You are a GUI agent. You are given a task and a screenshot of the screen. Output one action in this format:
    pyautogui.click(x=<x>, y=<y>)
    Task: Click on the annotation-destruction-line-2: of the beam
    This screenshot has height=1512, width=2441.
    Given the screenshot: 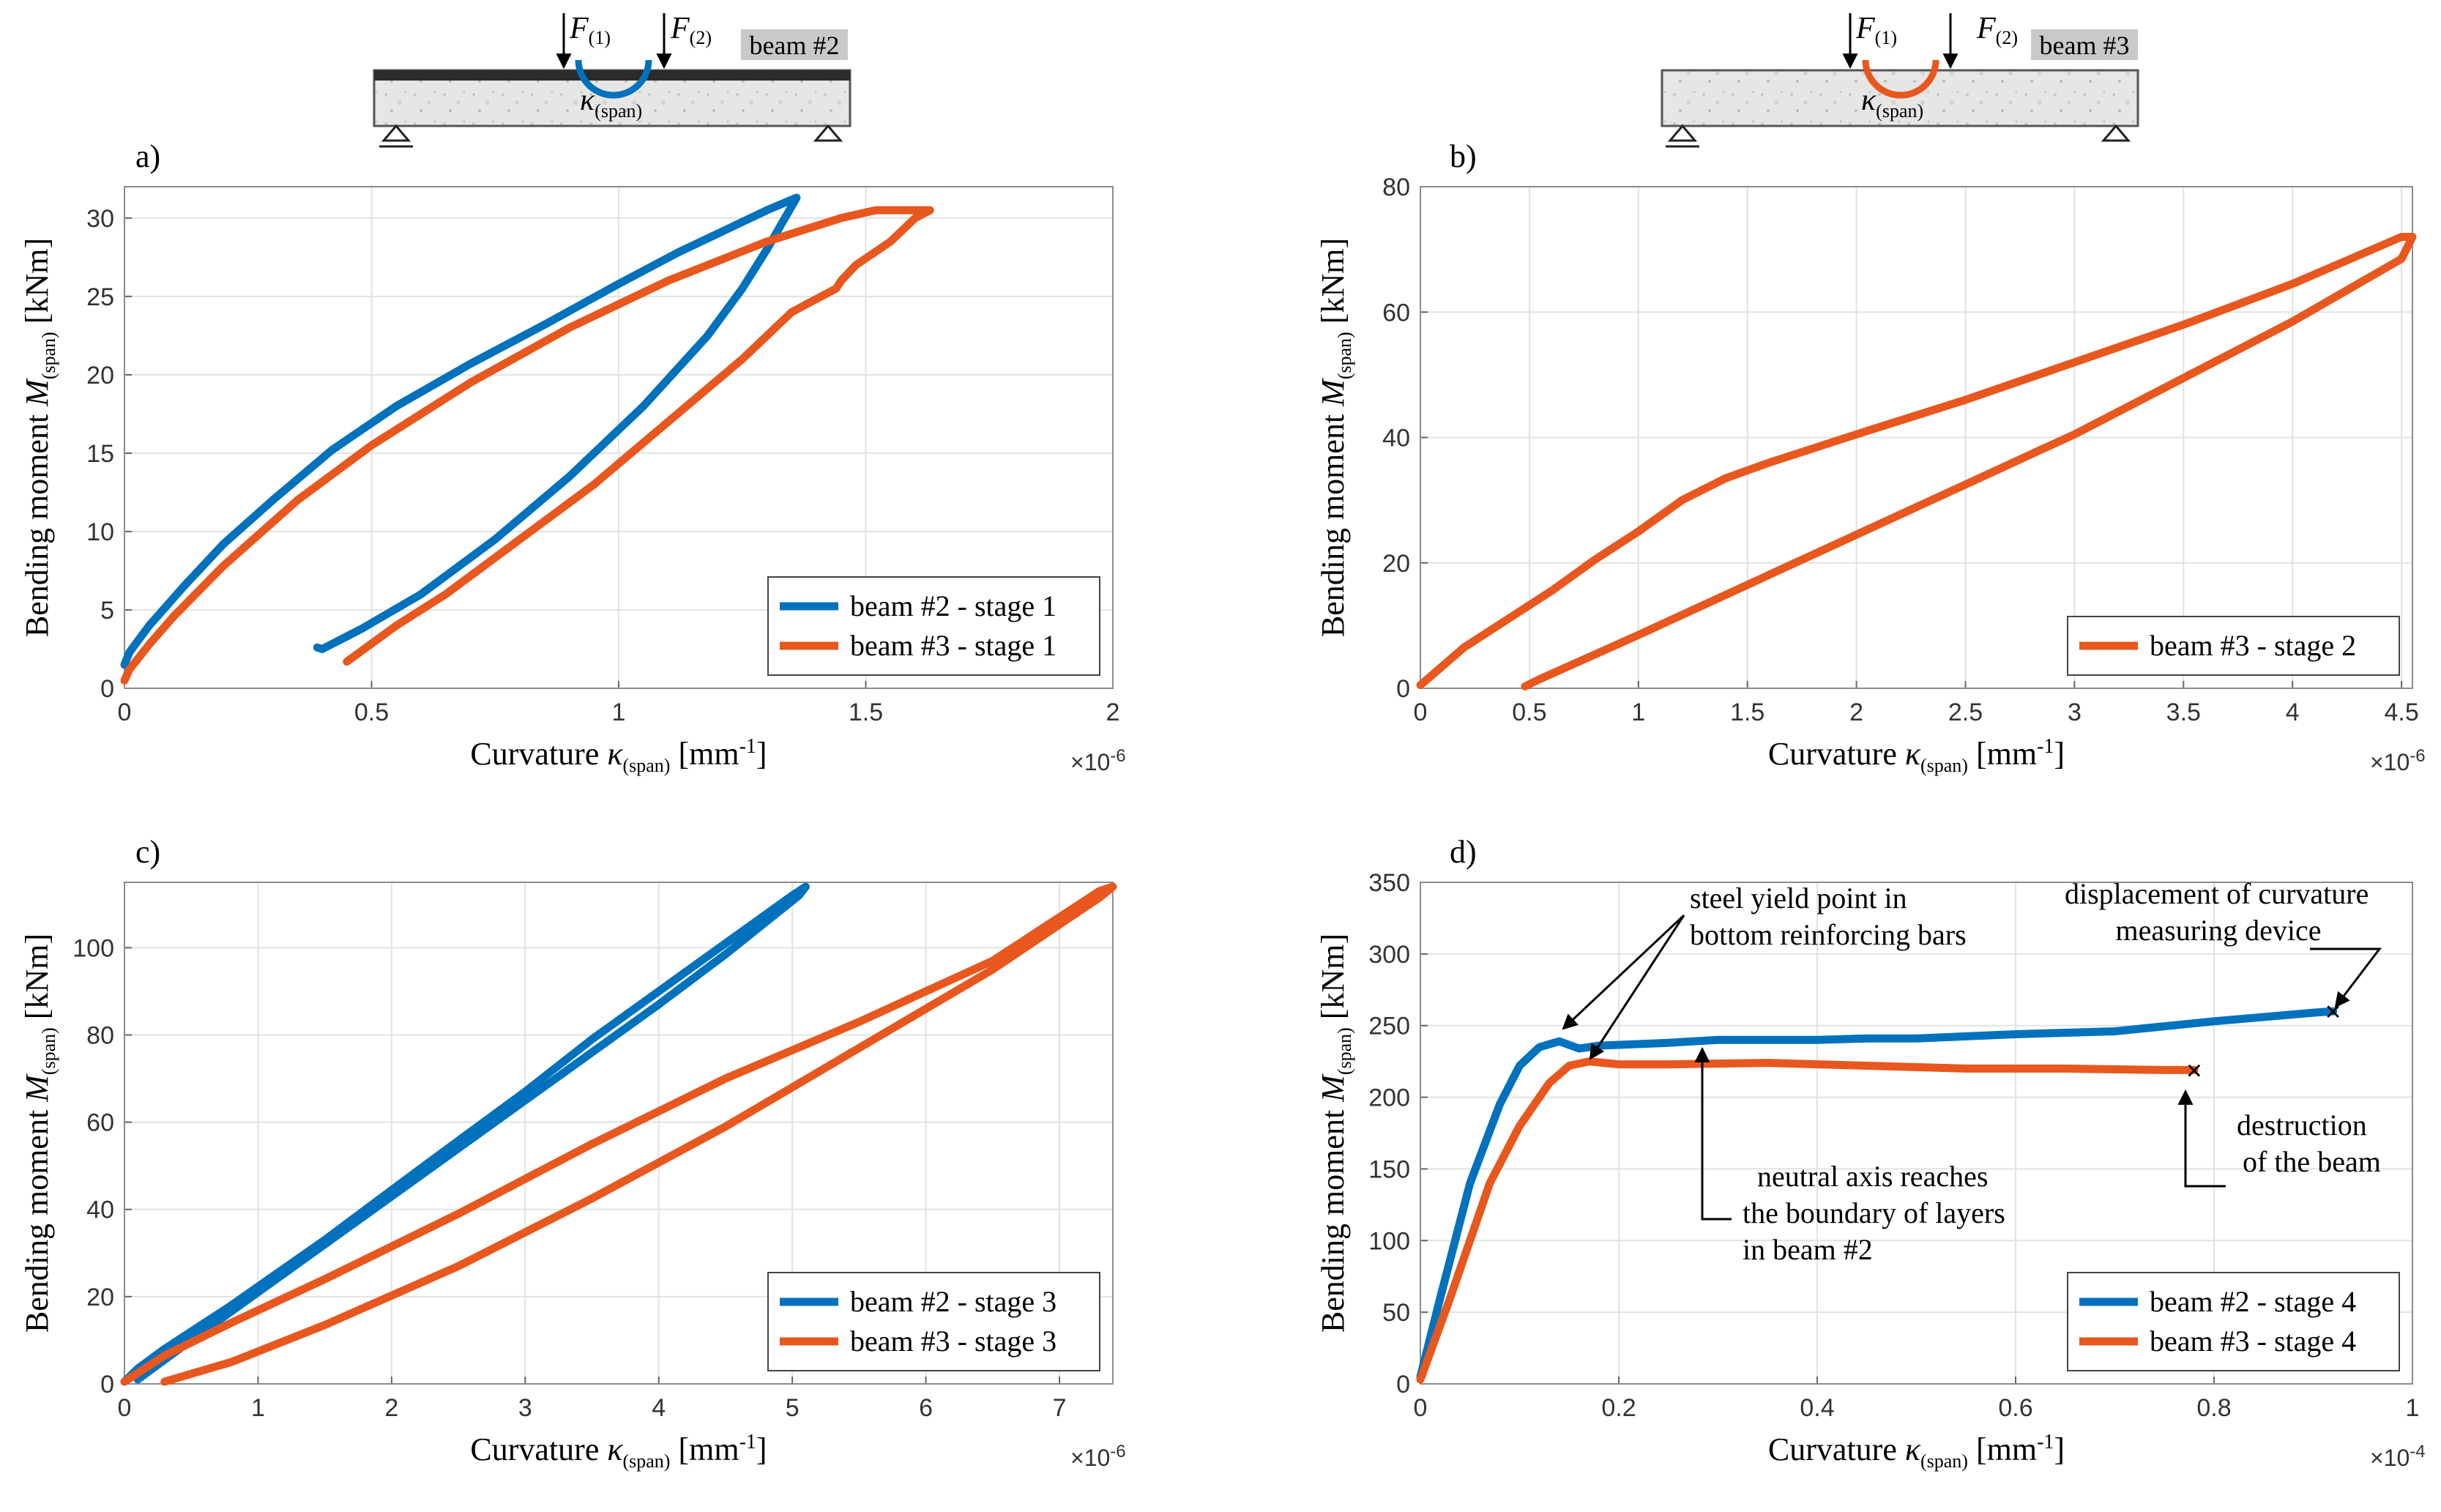 What is the action you would take?
    pyautogui.click(x=2312, y=1161)
    